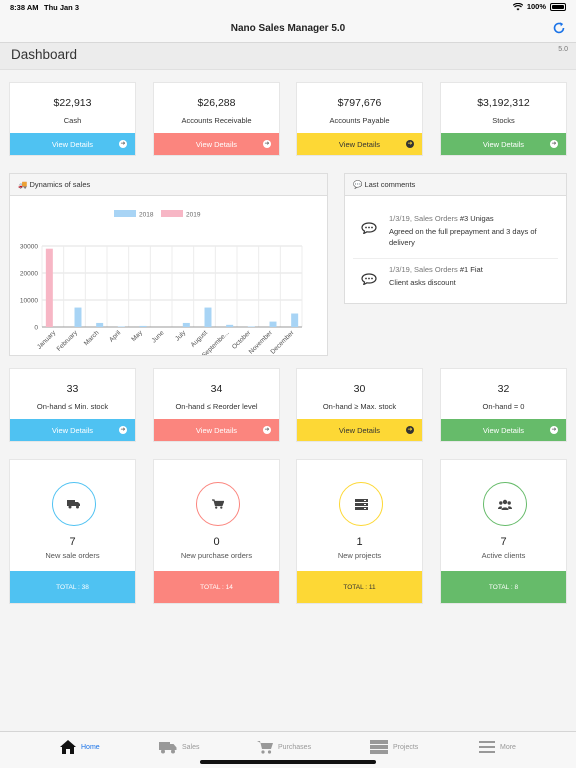 This screenshot has height=768, width=576. What do you see at coordinates (72, 406) in the screenshot?
I see `card-label: On-hand ≤ Min. stock` at bounding box center [72, 406].